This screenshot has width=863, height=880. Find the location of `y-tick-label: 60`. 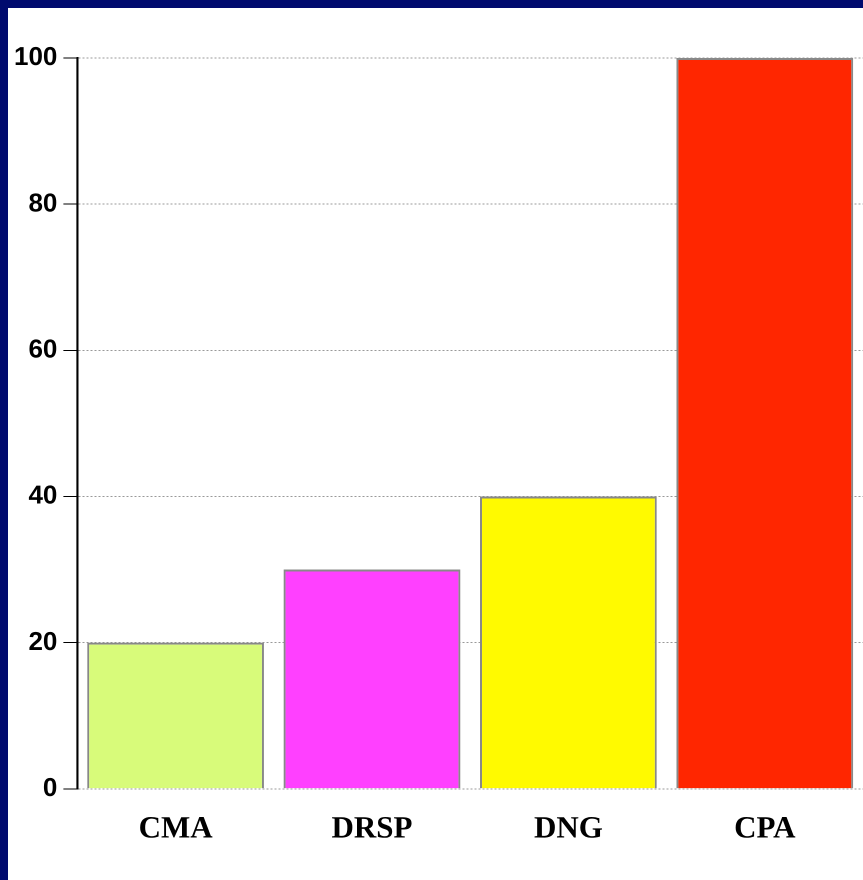

y-tick-label: 60 is located at coordinates (43, 348).